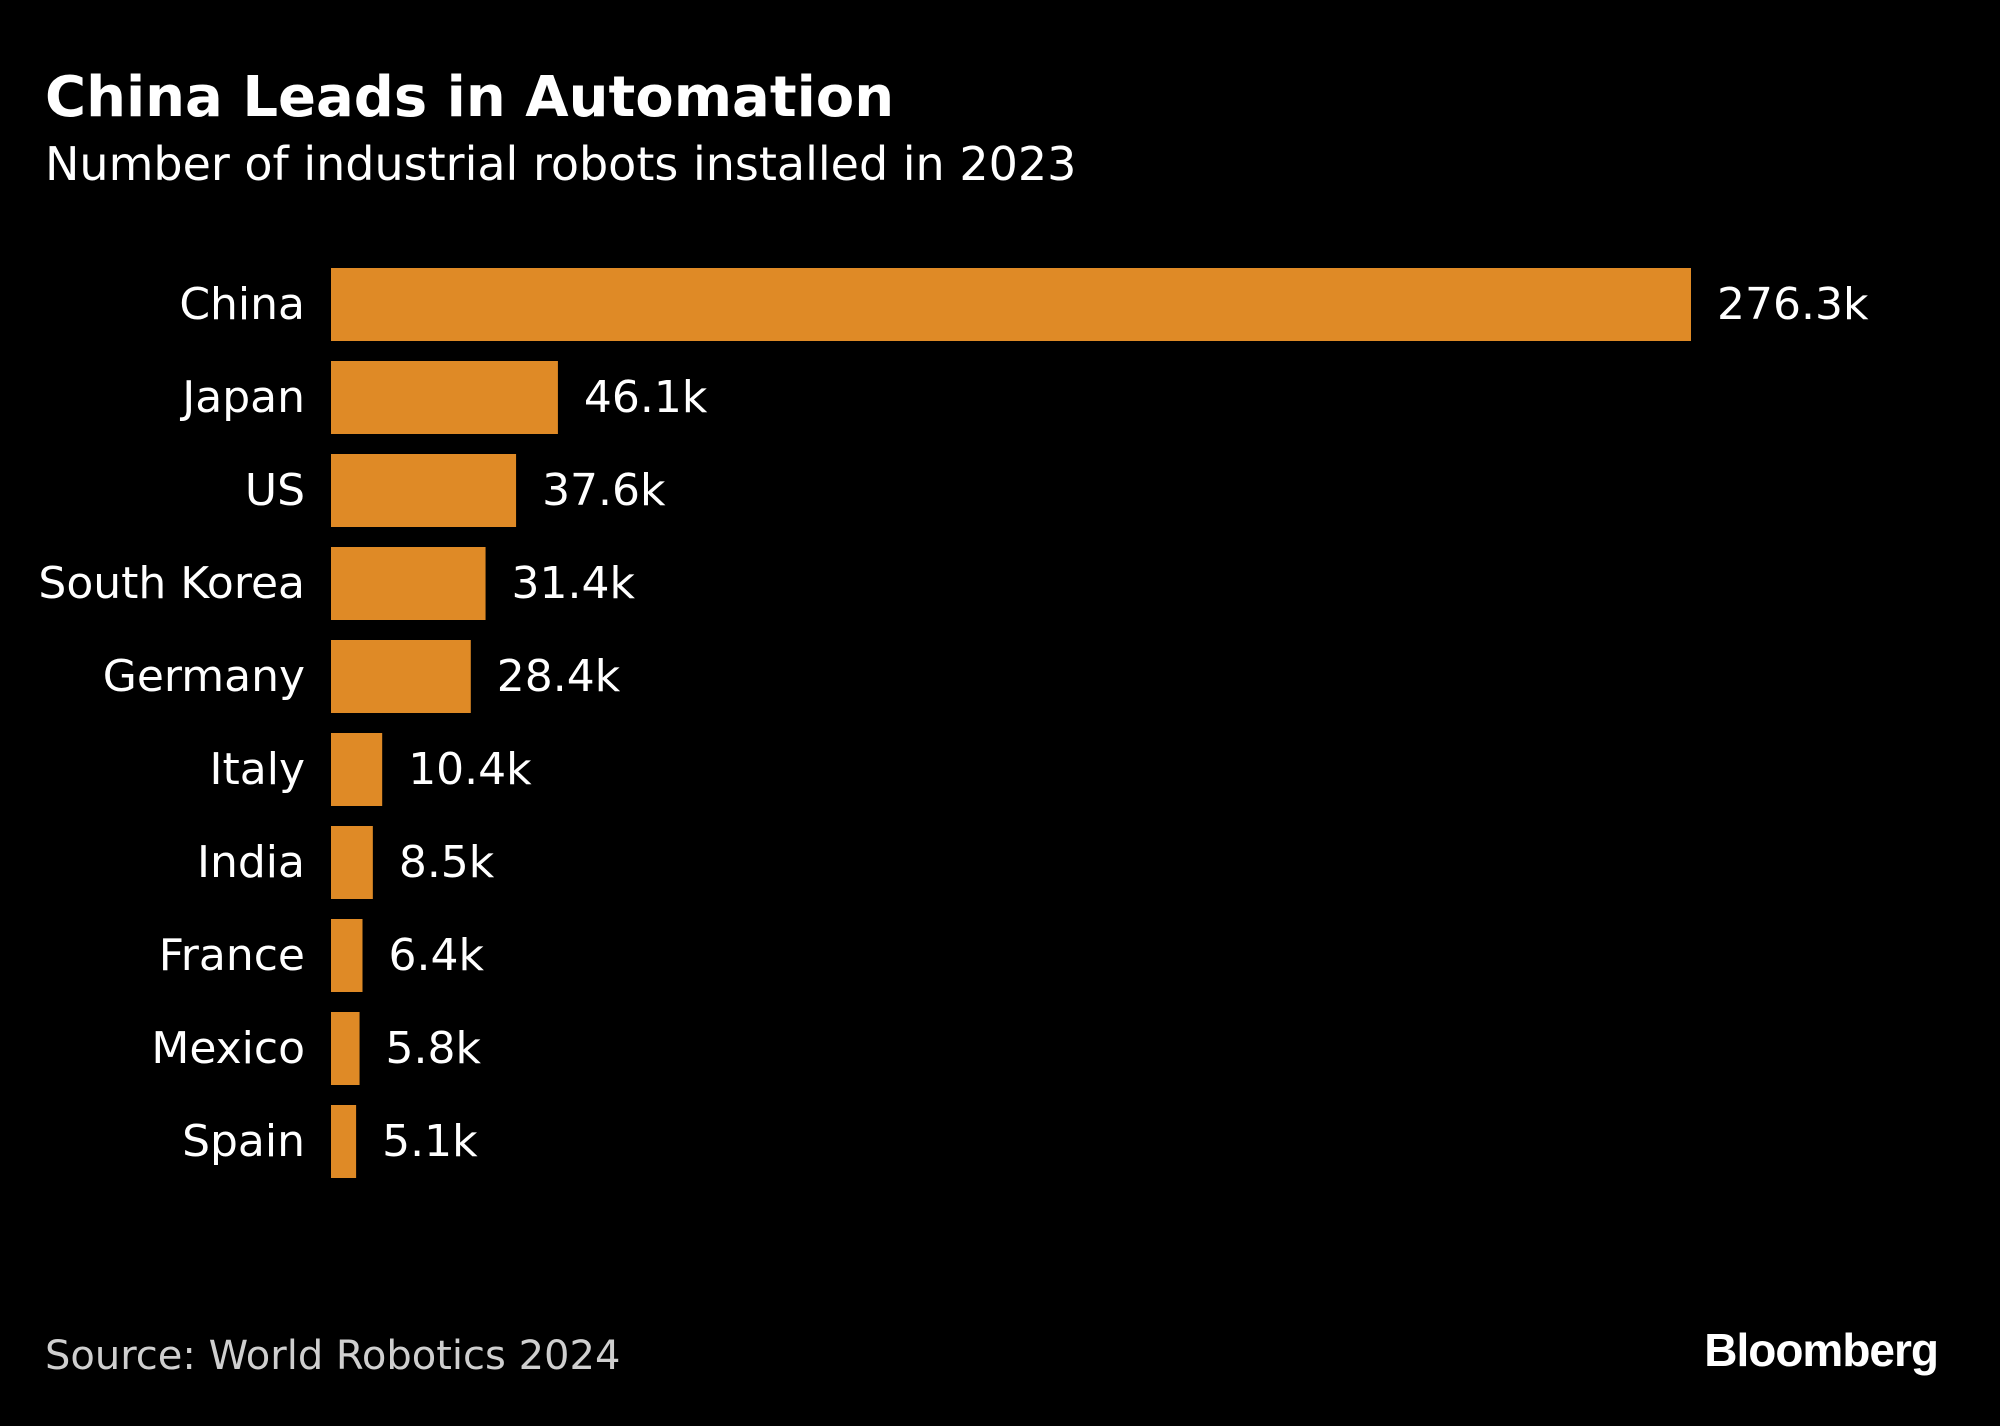 The height and width of the screenshot is (1426, 2000). What do you see at coordinates (275, 490) in the screenshot?
I see `category-label-us: US` at bounding box center [275, 490].